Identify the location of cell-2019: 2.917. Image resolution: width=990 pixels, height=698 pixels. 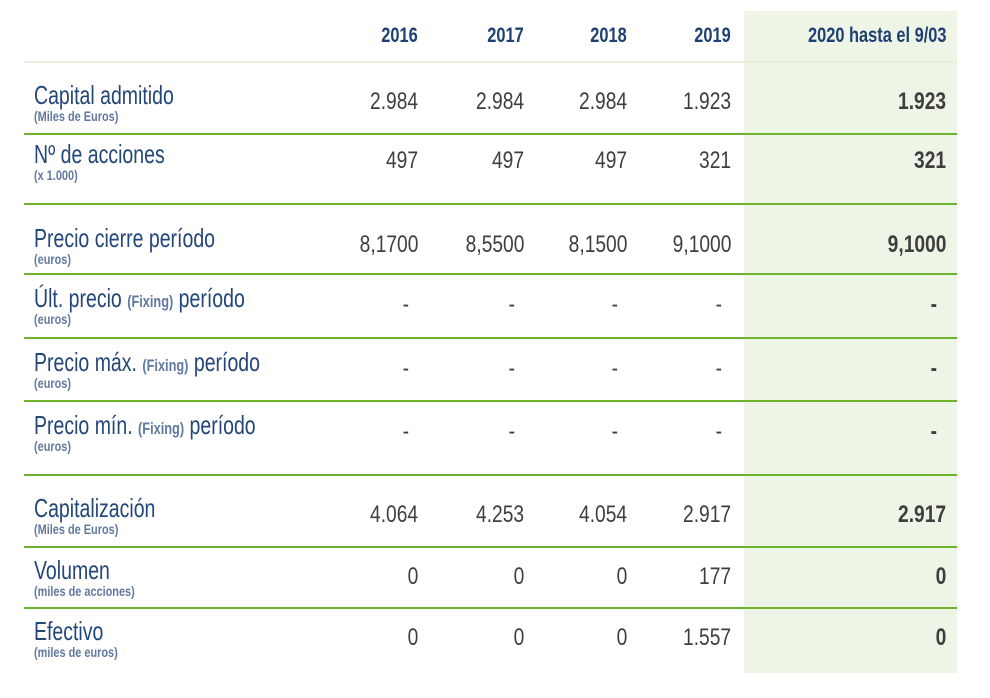
(706, 514).